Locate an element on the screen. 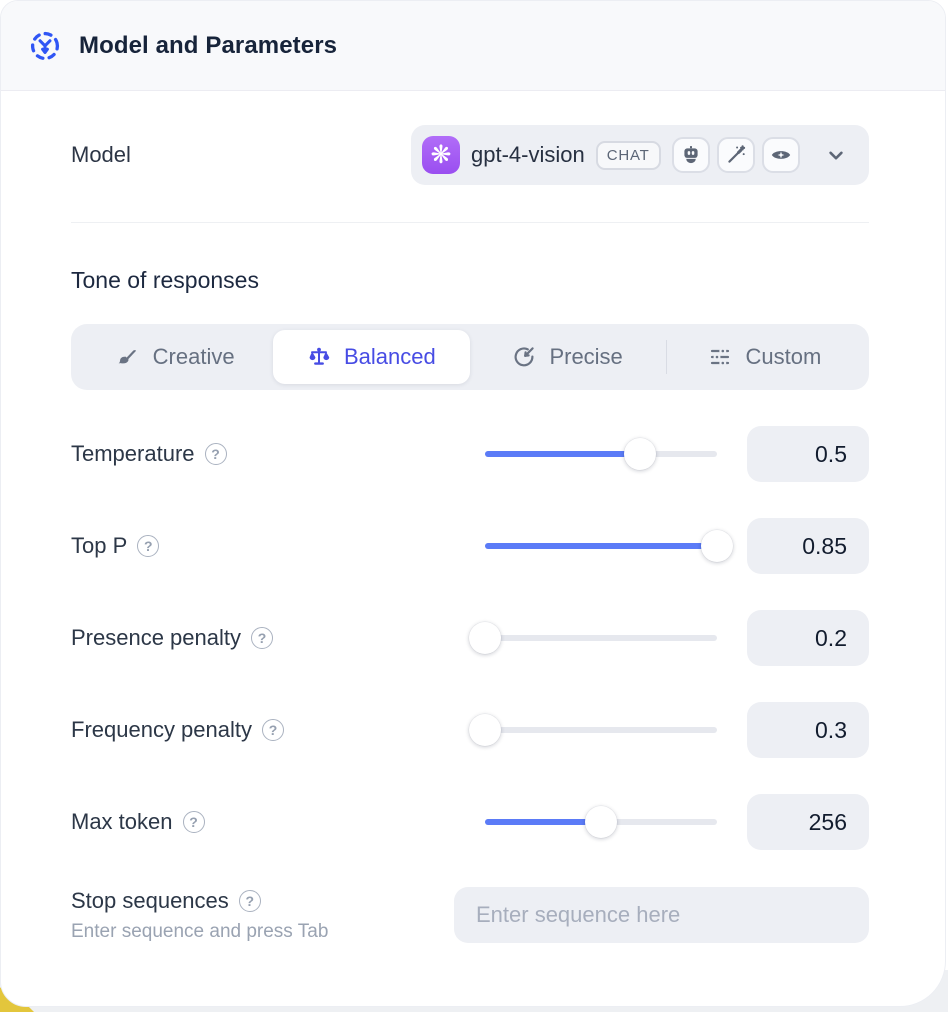  tone-option-custom: Custom is located at coordinates (765, 357).